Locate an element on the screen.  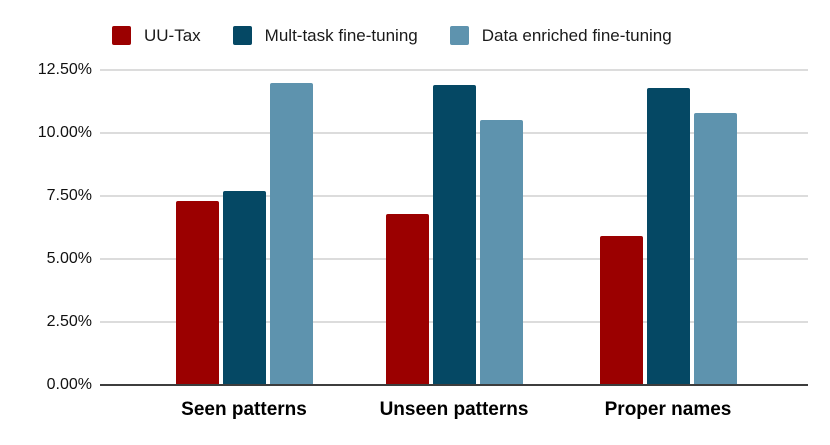
legend-item: Mult-task fine-tuning is located at coordinates (325, 35).